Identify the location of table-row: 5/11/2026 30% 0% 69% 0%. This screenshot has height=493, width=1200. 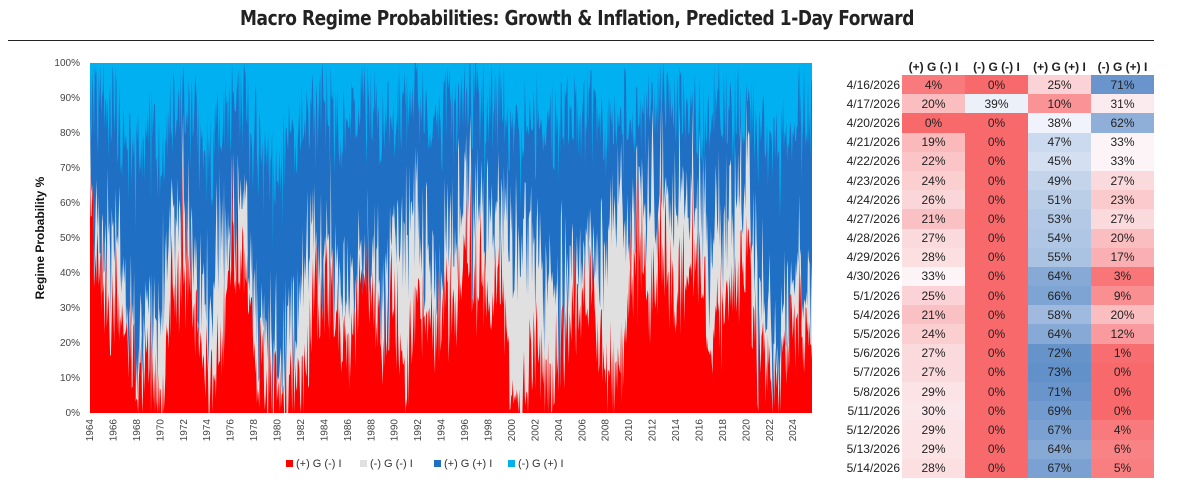
(989, 411).